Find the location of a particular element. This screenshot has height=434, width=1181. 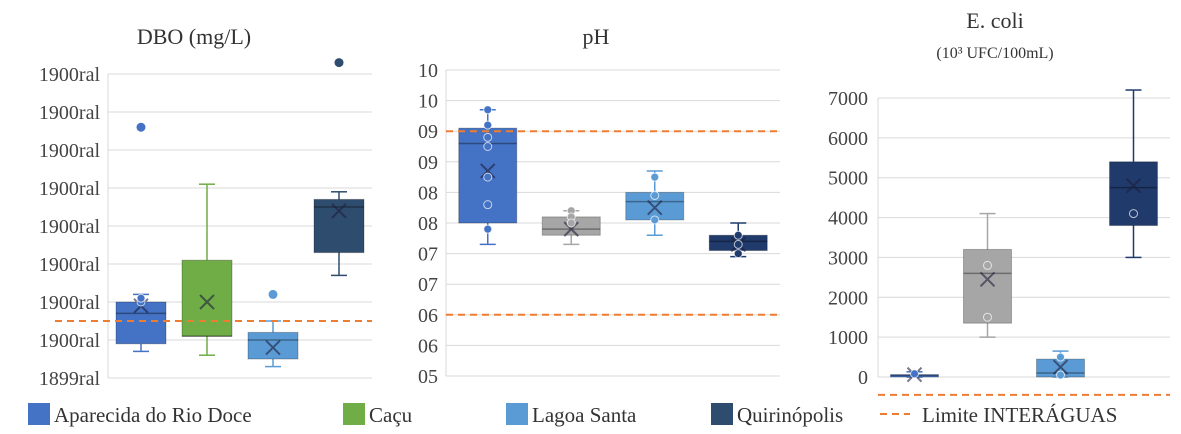

legend-label: Aparecida do Rio Doce is located at coordinates (153, 415).